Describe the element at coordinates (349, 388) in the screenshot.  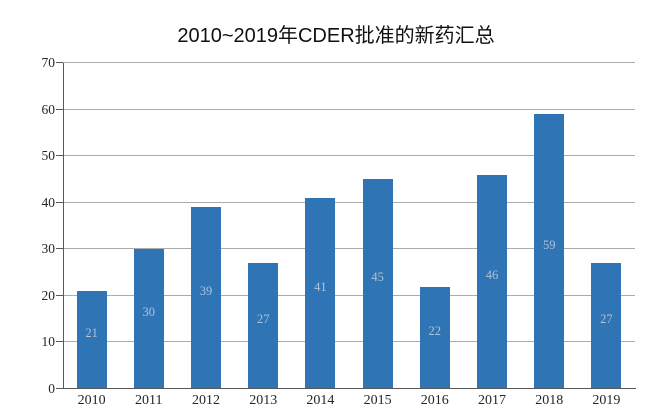
I see `x-axis-line` at that location.